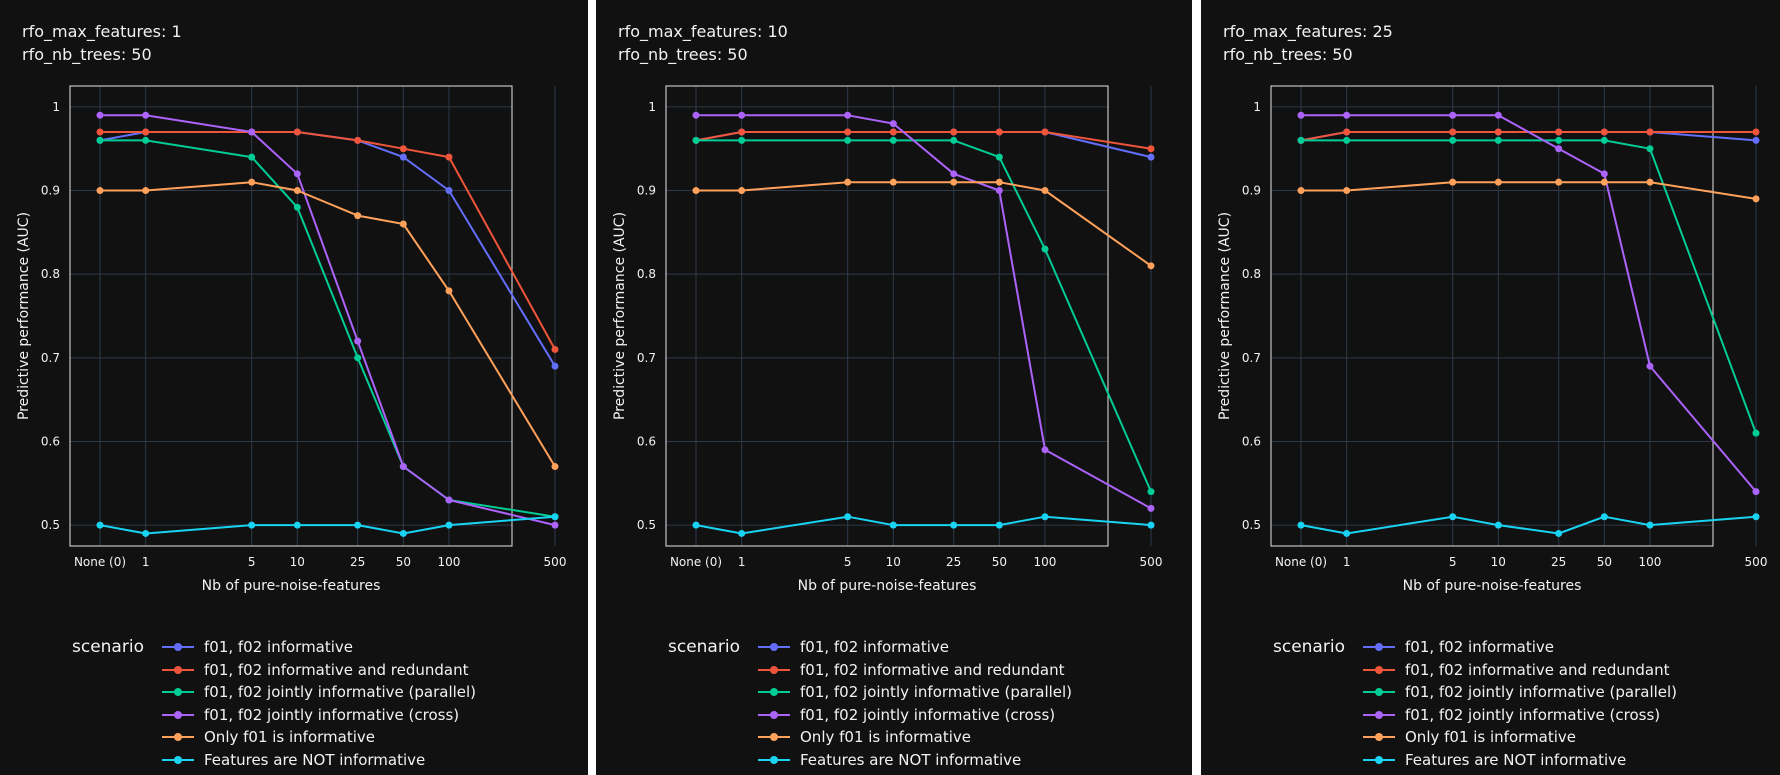 The width and height of the screenshot is (1780, 775). What do you see at coordinates (1516, 759) in the screenshot?
I see `legend-label: Features are NOT informative` at bounding box center [1516, 759].